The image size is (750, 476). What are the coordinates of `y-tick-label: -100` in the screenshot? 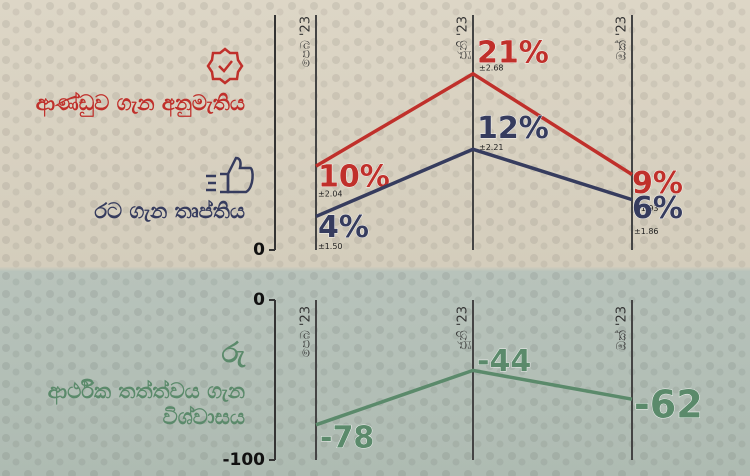 It's located at (243, 460).